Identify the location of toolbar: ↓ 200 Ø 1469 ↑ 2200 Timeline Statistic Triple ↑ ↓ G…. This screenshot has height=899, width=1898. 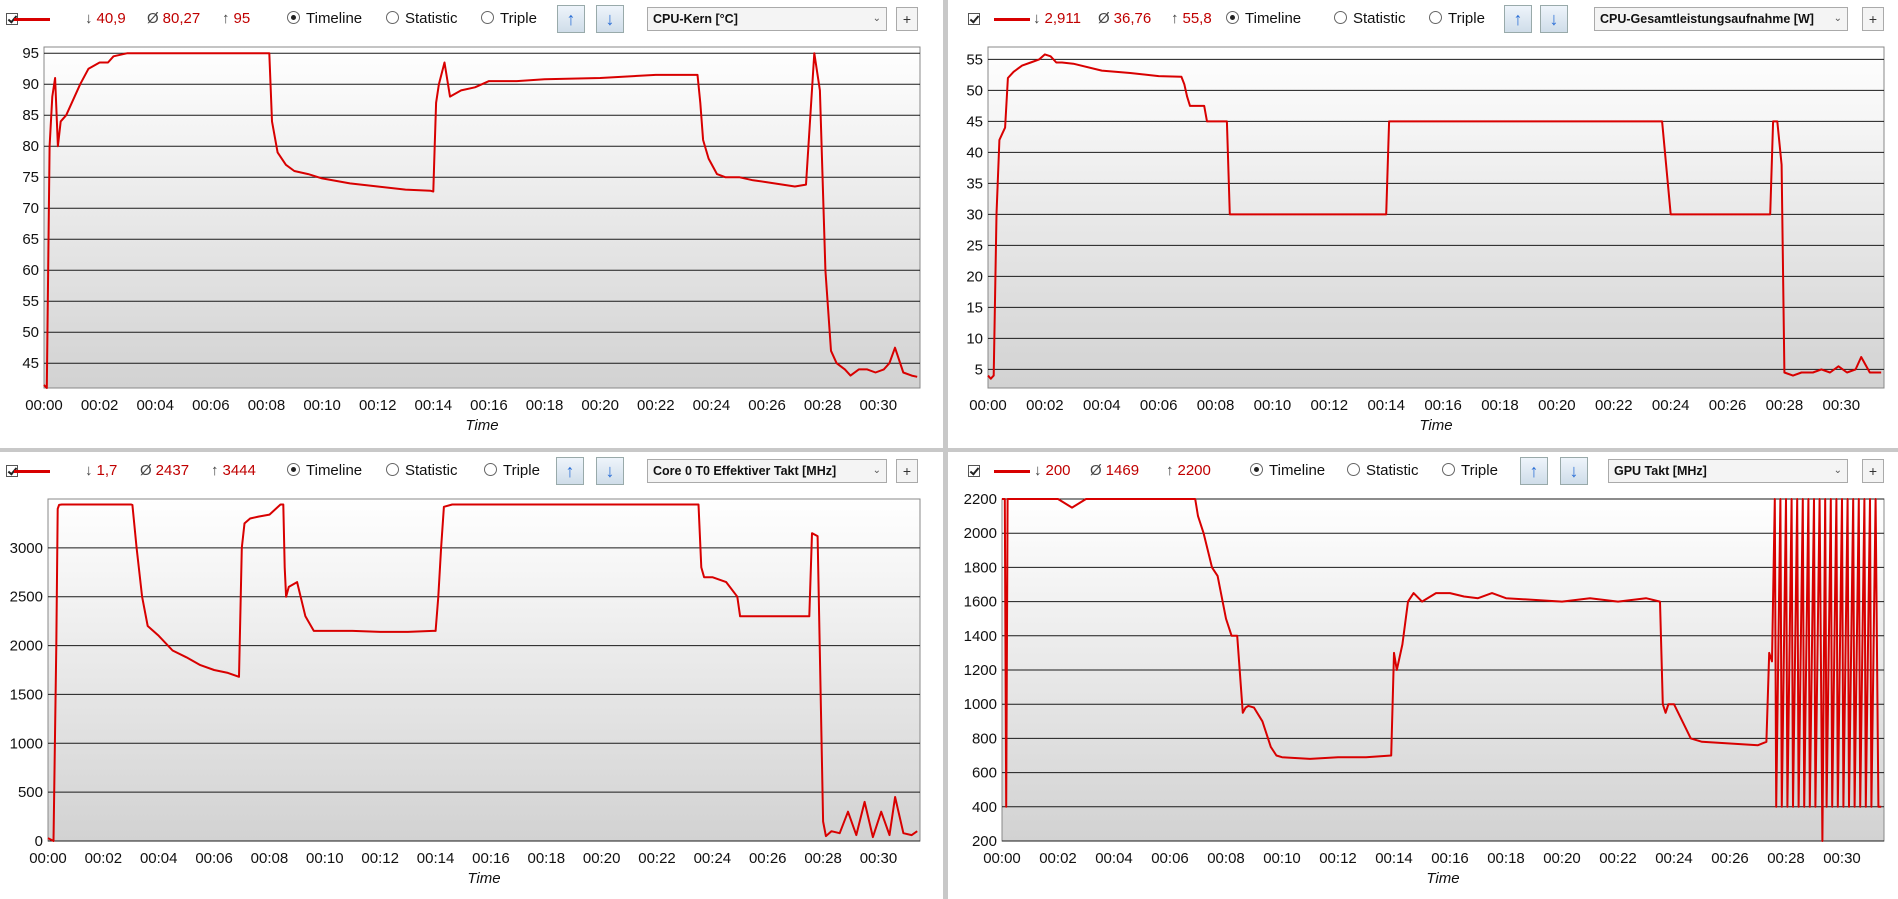
(1423, 470).